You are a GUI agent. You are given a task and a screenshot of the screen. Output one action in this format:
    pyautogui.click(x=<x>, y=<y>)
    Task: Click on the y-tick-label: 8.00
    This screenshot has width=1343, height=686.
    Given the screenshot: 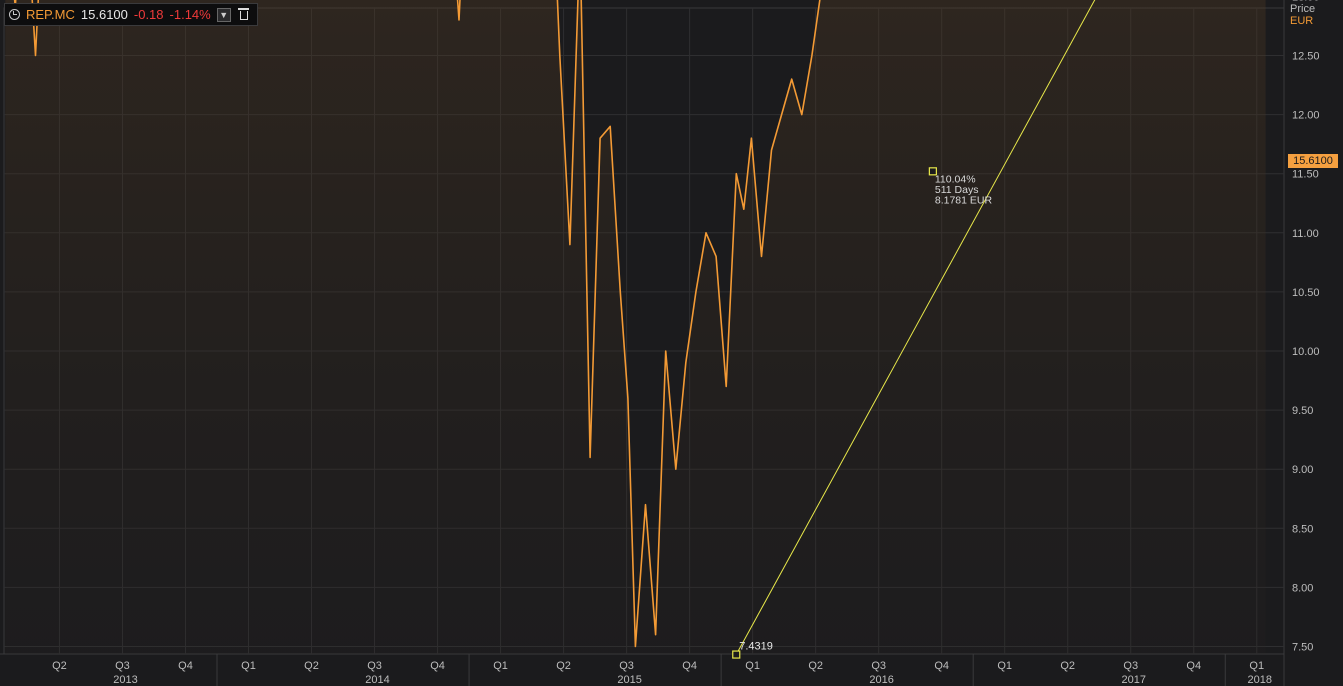 What is the action you would take?
    pyautogui.click(x=1302, y=588)
    